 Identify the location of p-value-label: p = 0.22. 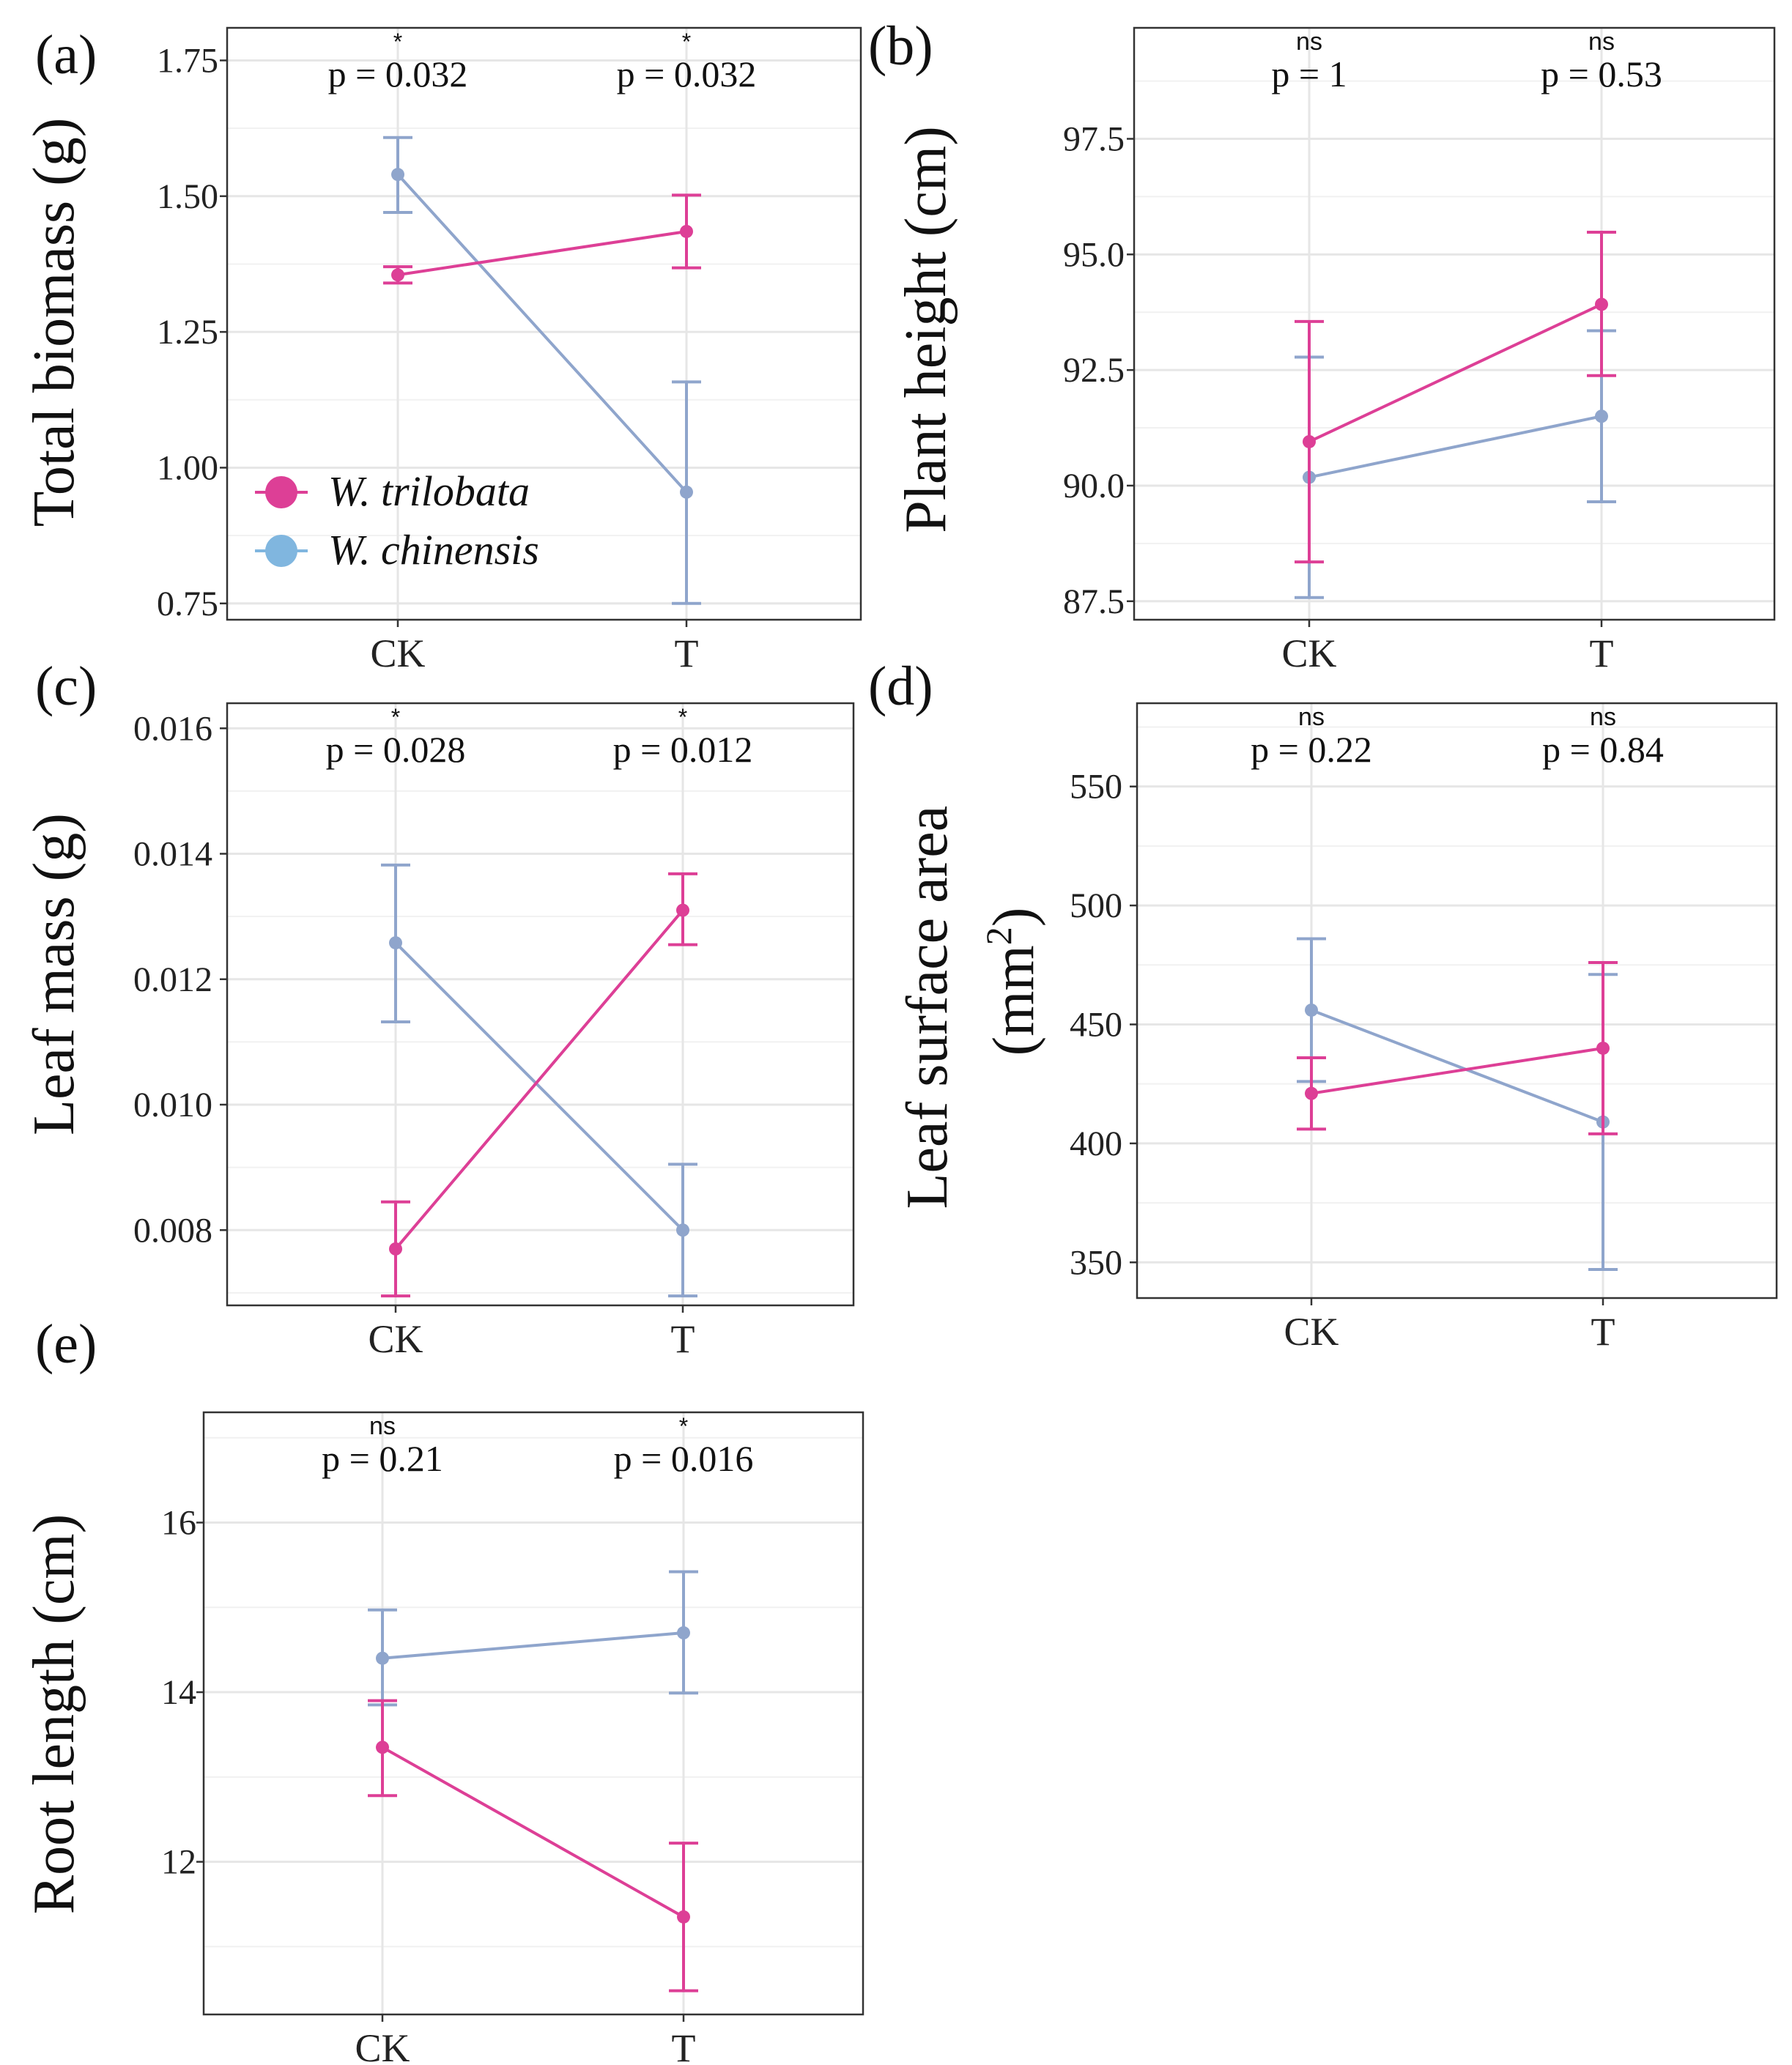
(1311, 749).